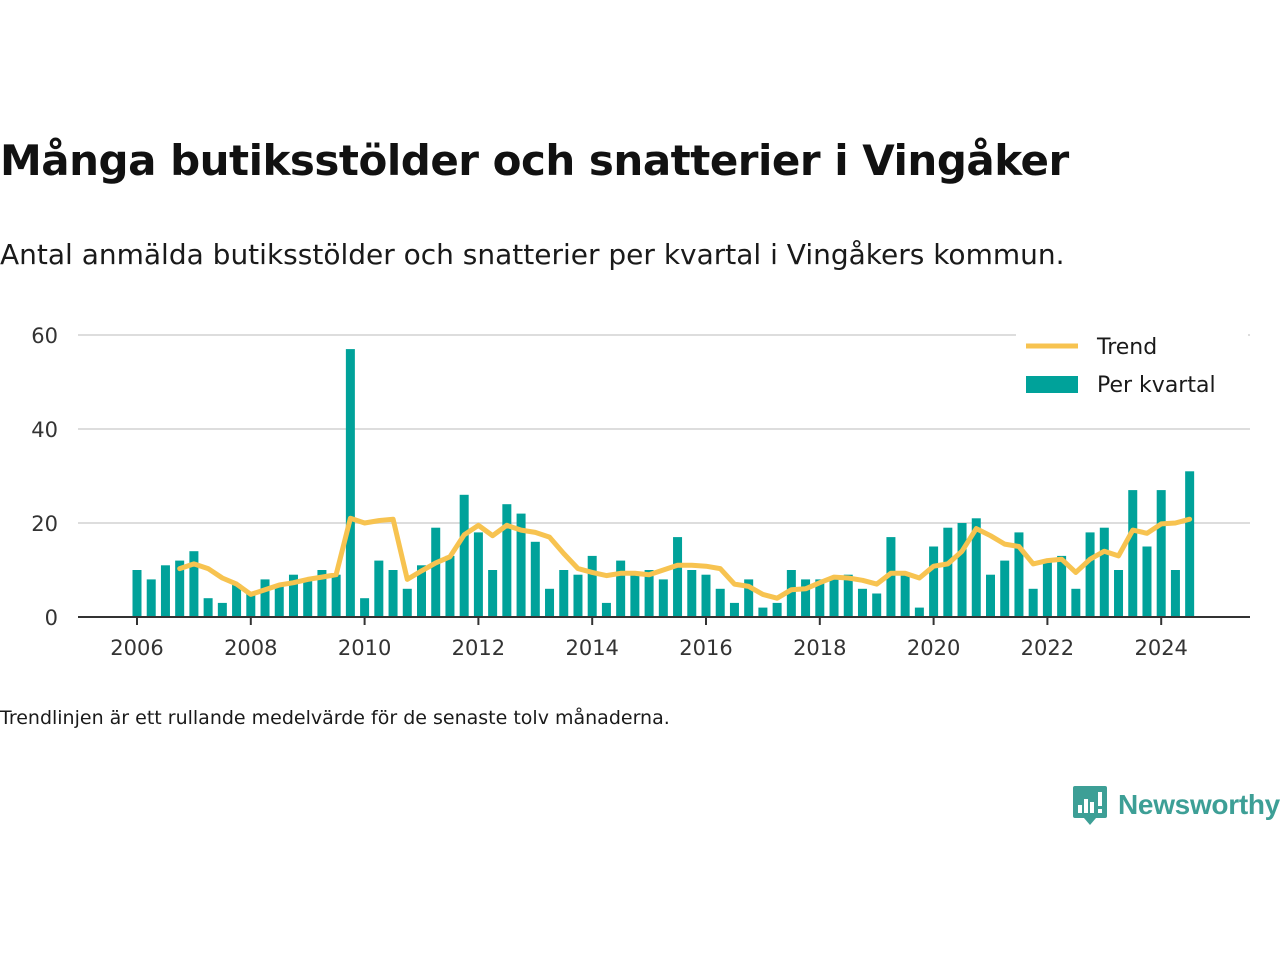  Describe the element at coordinates (44, 430) in the screenshot. I see `y-tick-label-40: 40` at that location.